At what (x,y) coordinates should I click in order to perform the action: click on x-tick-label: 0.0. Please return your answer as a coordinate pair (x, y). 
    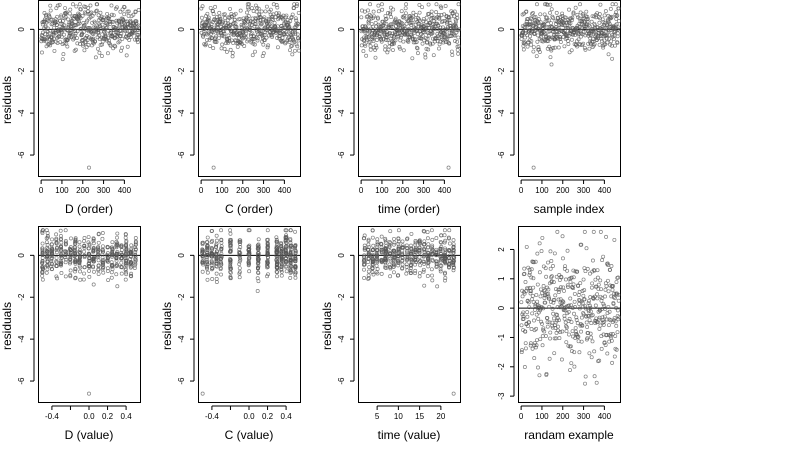
    Looking at the image, I should click on (249, 416).